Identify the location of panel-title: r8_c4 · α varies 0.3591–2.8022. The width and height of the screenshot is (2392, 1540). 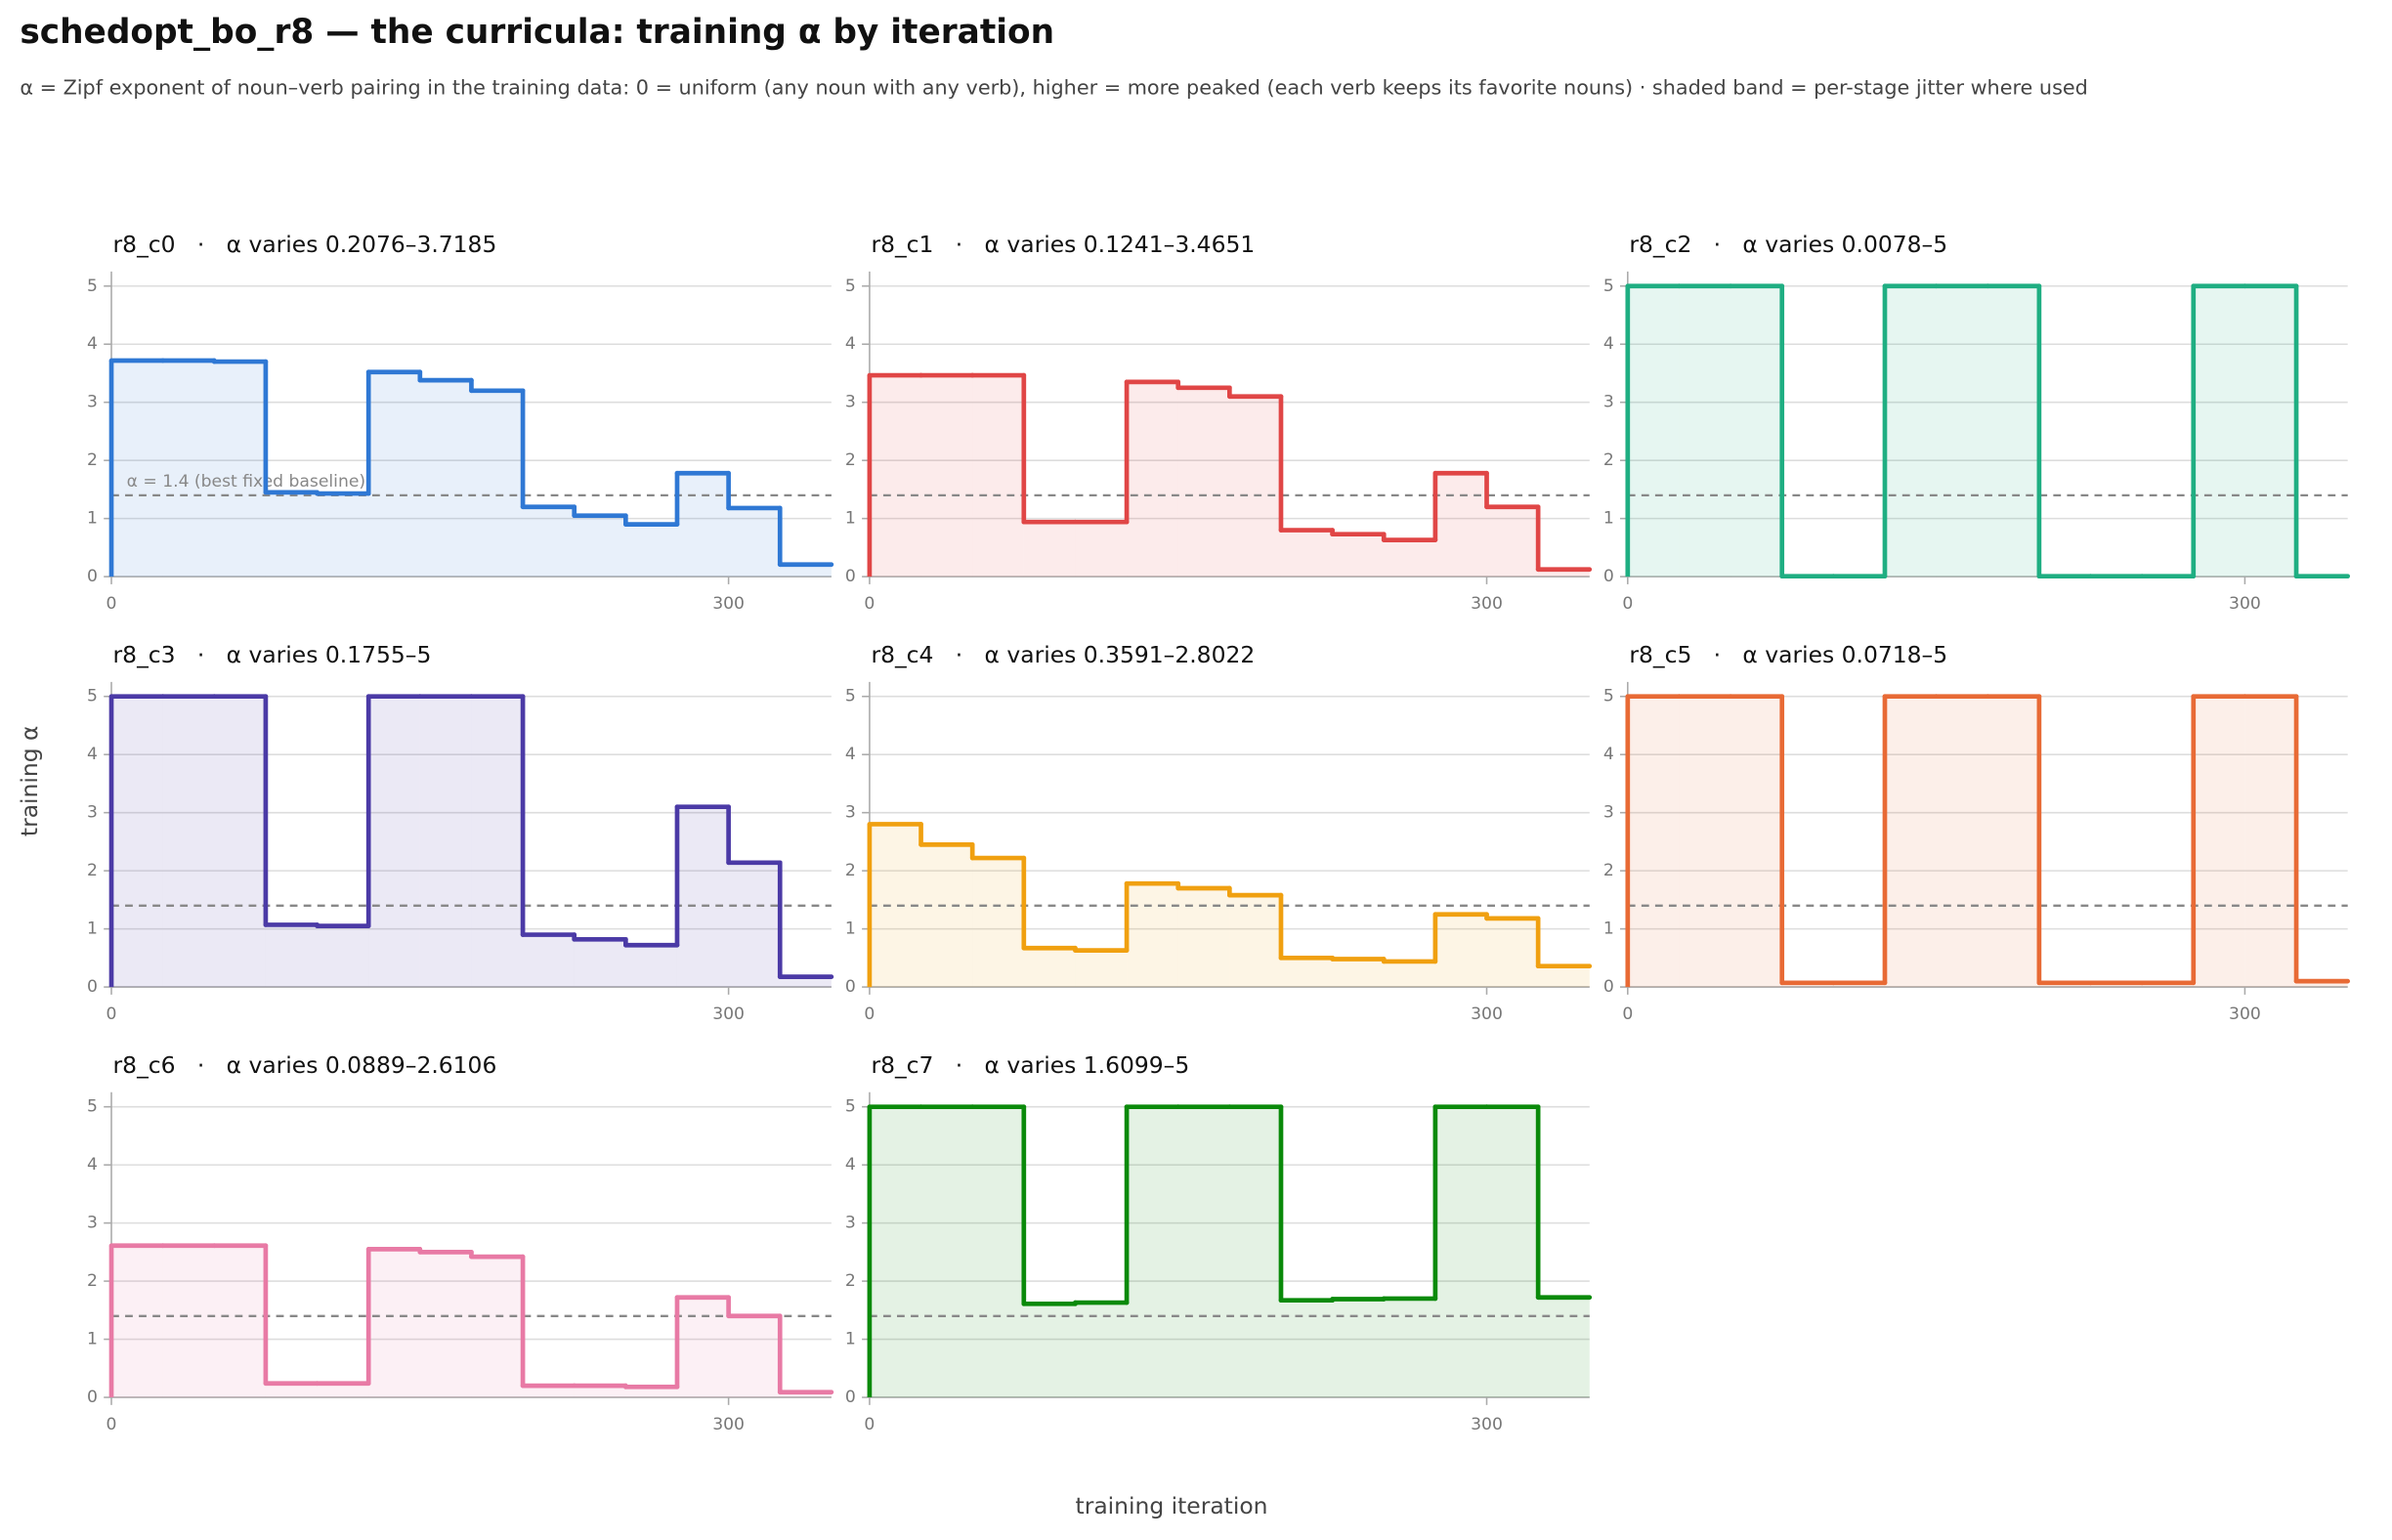
(1063, 654).